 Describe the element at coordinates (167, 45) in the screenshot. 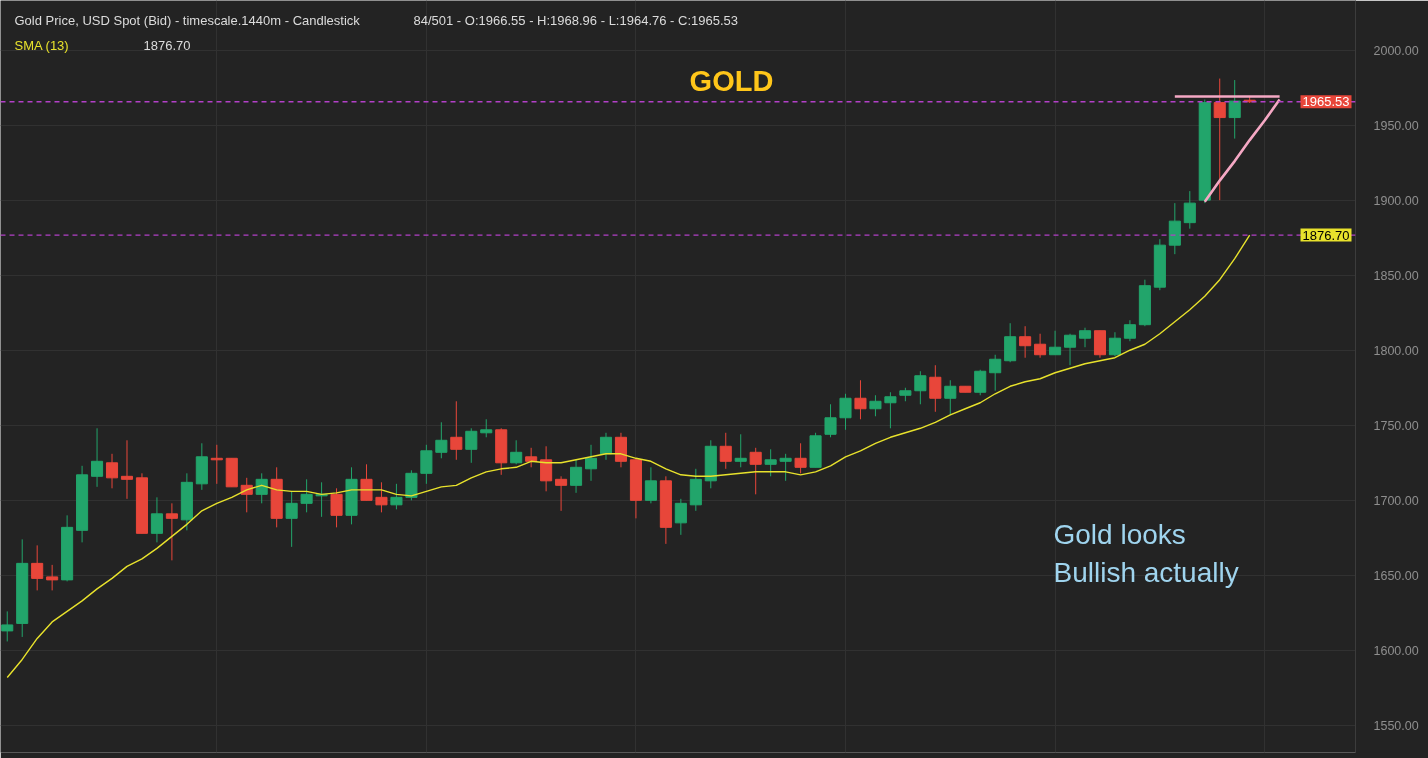

I see `annotation: 1876.70` at that location.